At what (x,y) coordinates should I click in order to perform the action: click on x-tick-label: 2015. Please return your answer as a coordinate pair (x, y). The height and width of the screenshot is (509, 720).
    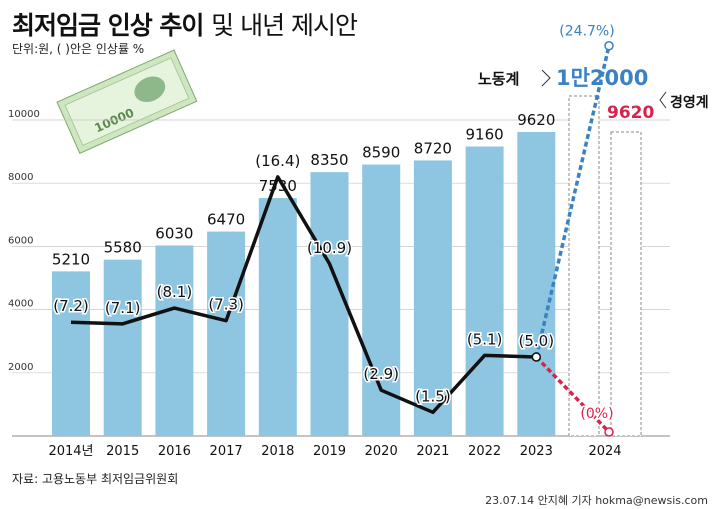
    Looking at the image, I should click on (122, 451).